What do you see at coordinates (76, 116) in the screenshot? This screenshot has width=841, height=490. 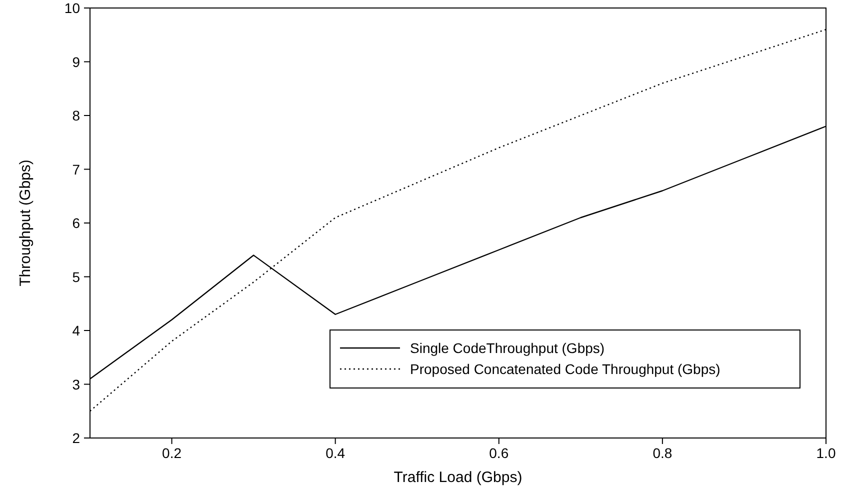 I see `y-tick-label: 8` at bounding box center [76, 116].